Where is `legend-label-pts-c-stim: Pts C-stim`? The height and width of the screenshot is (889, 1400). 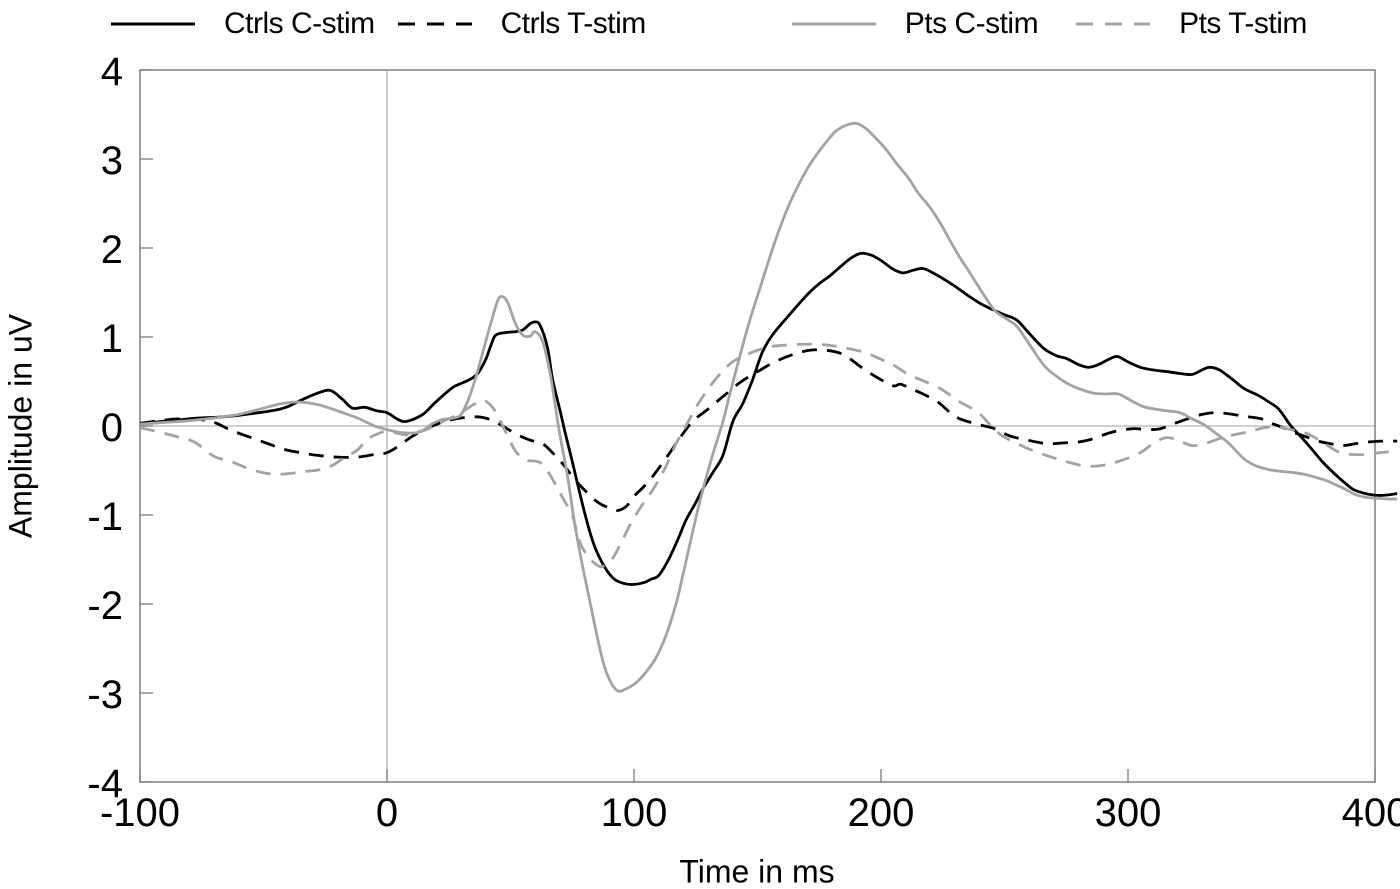 legend-label-pts-c-stim: Pts C-stim is located at coordinates (971, 23).